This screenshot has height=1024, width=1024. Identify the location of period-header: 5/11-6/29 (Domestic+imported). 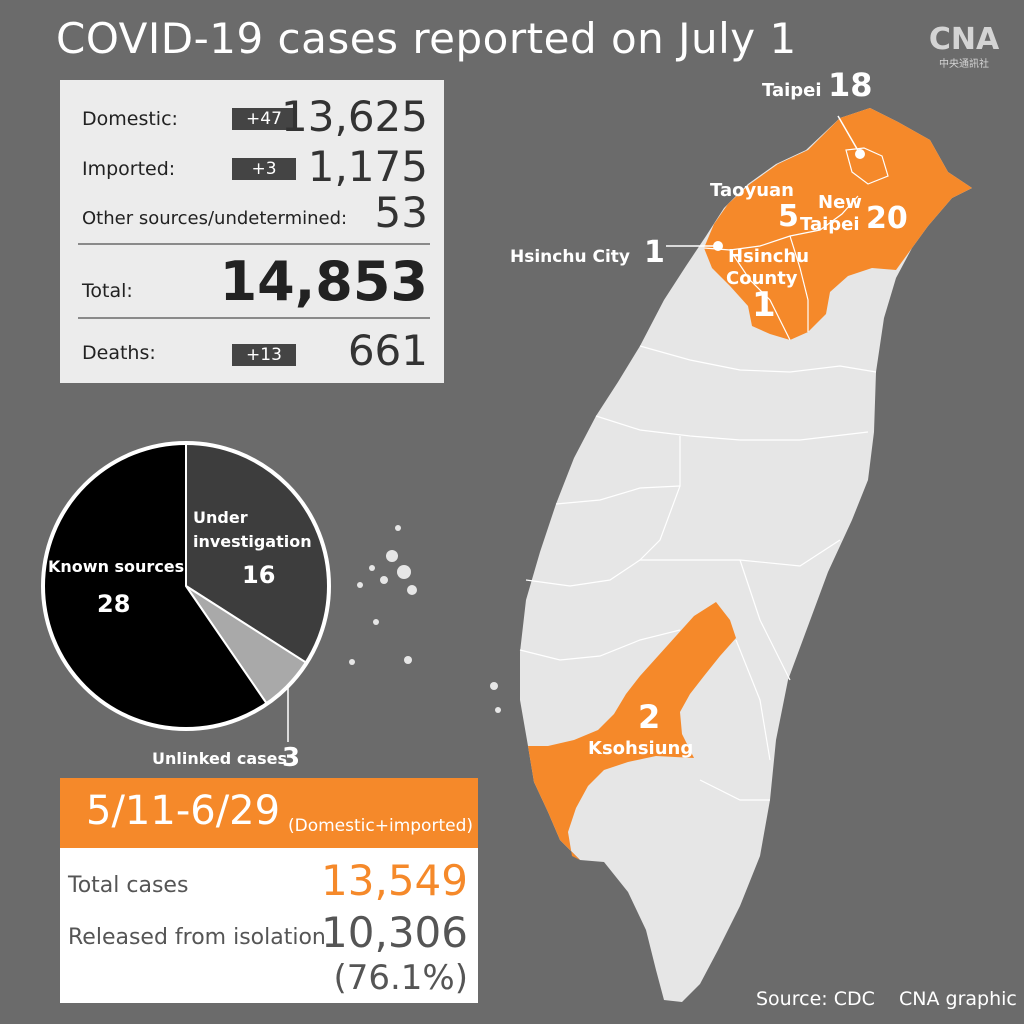
(269, 813).